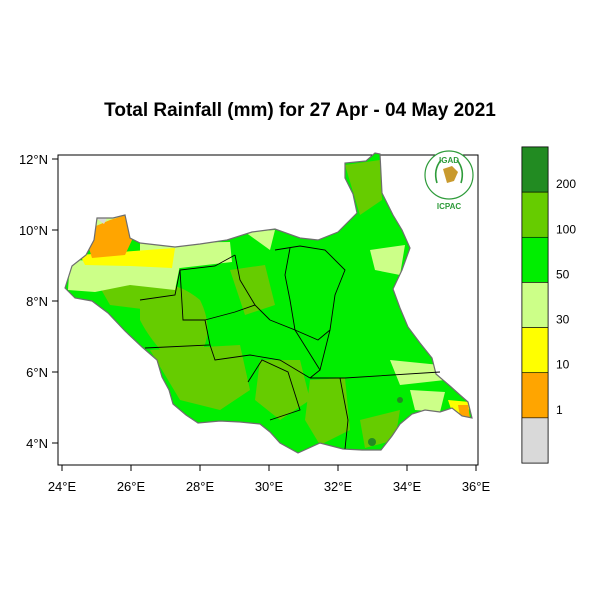 The height and width of the screenshot is (600, 600). I want to click on lon-tick-label: 24°E, so click(62, 486).